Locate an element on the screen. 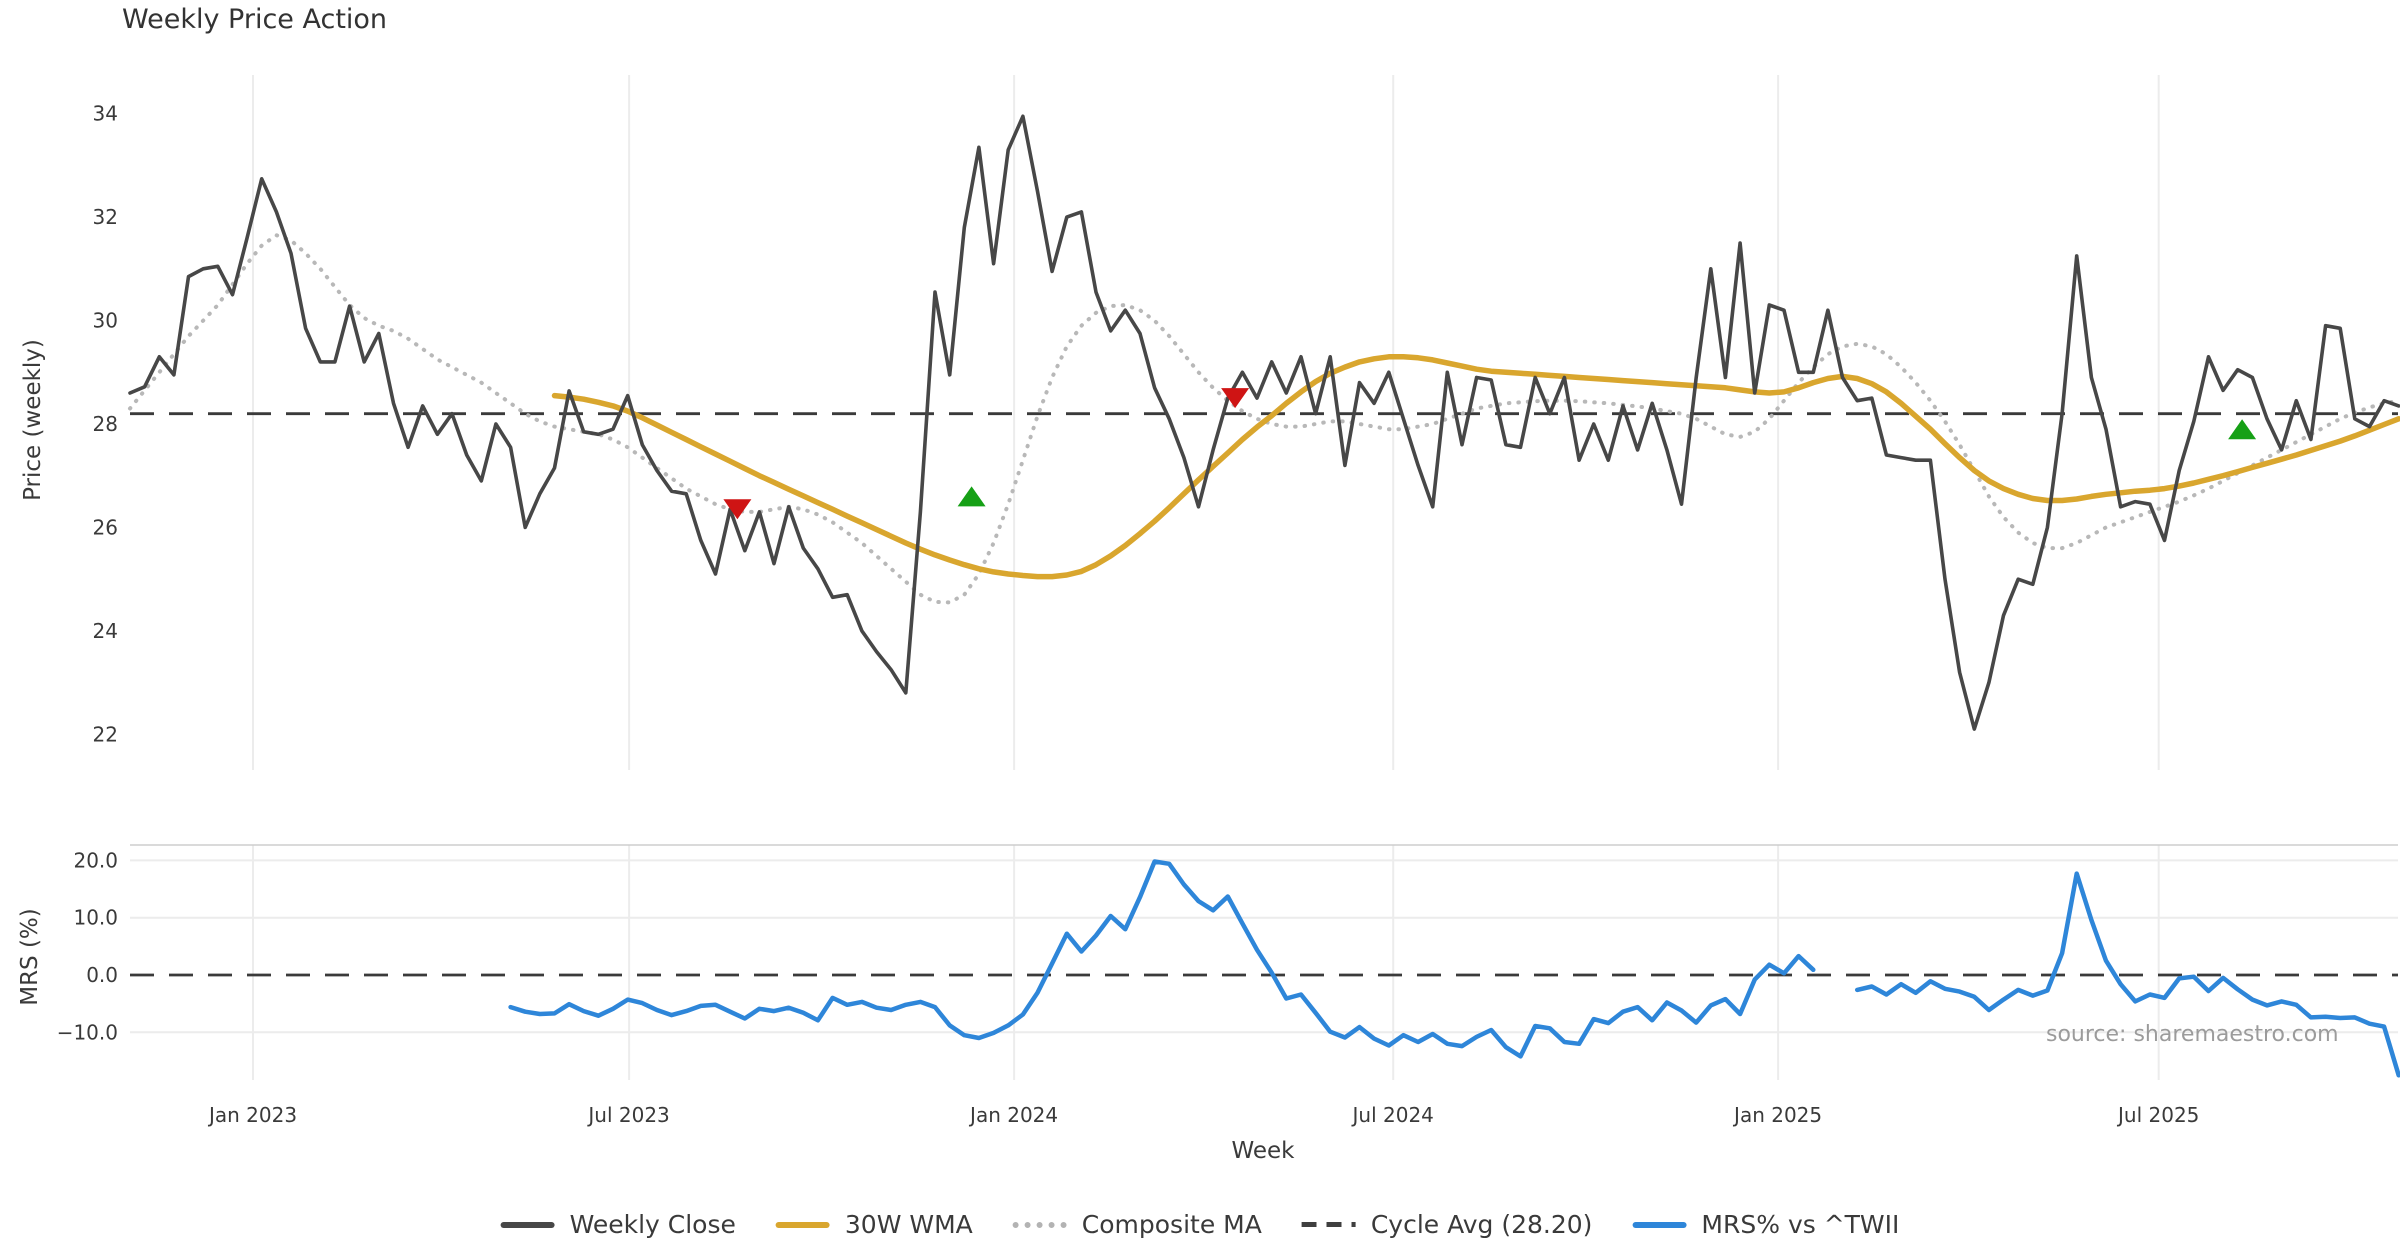  price-ytick-32: 32 is located at coordinates (105, 217).